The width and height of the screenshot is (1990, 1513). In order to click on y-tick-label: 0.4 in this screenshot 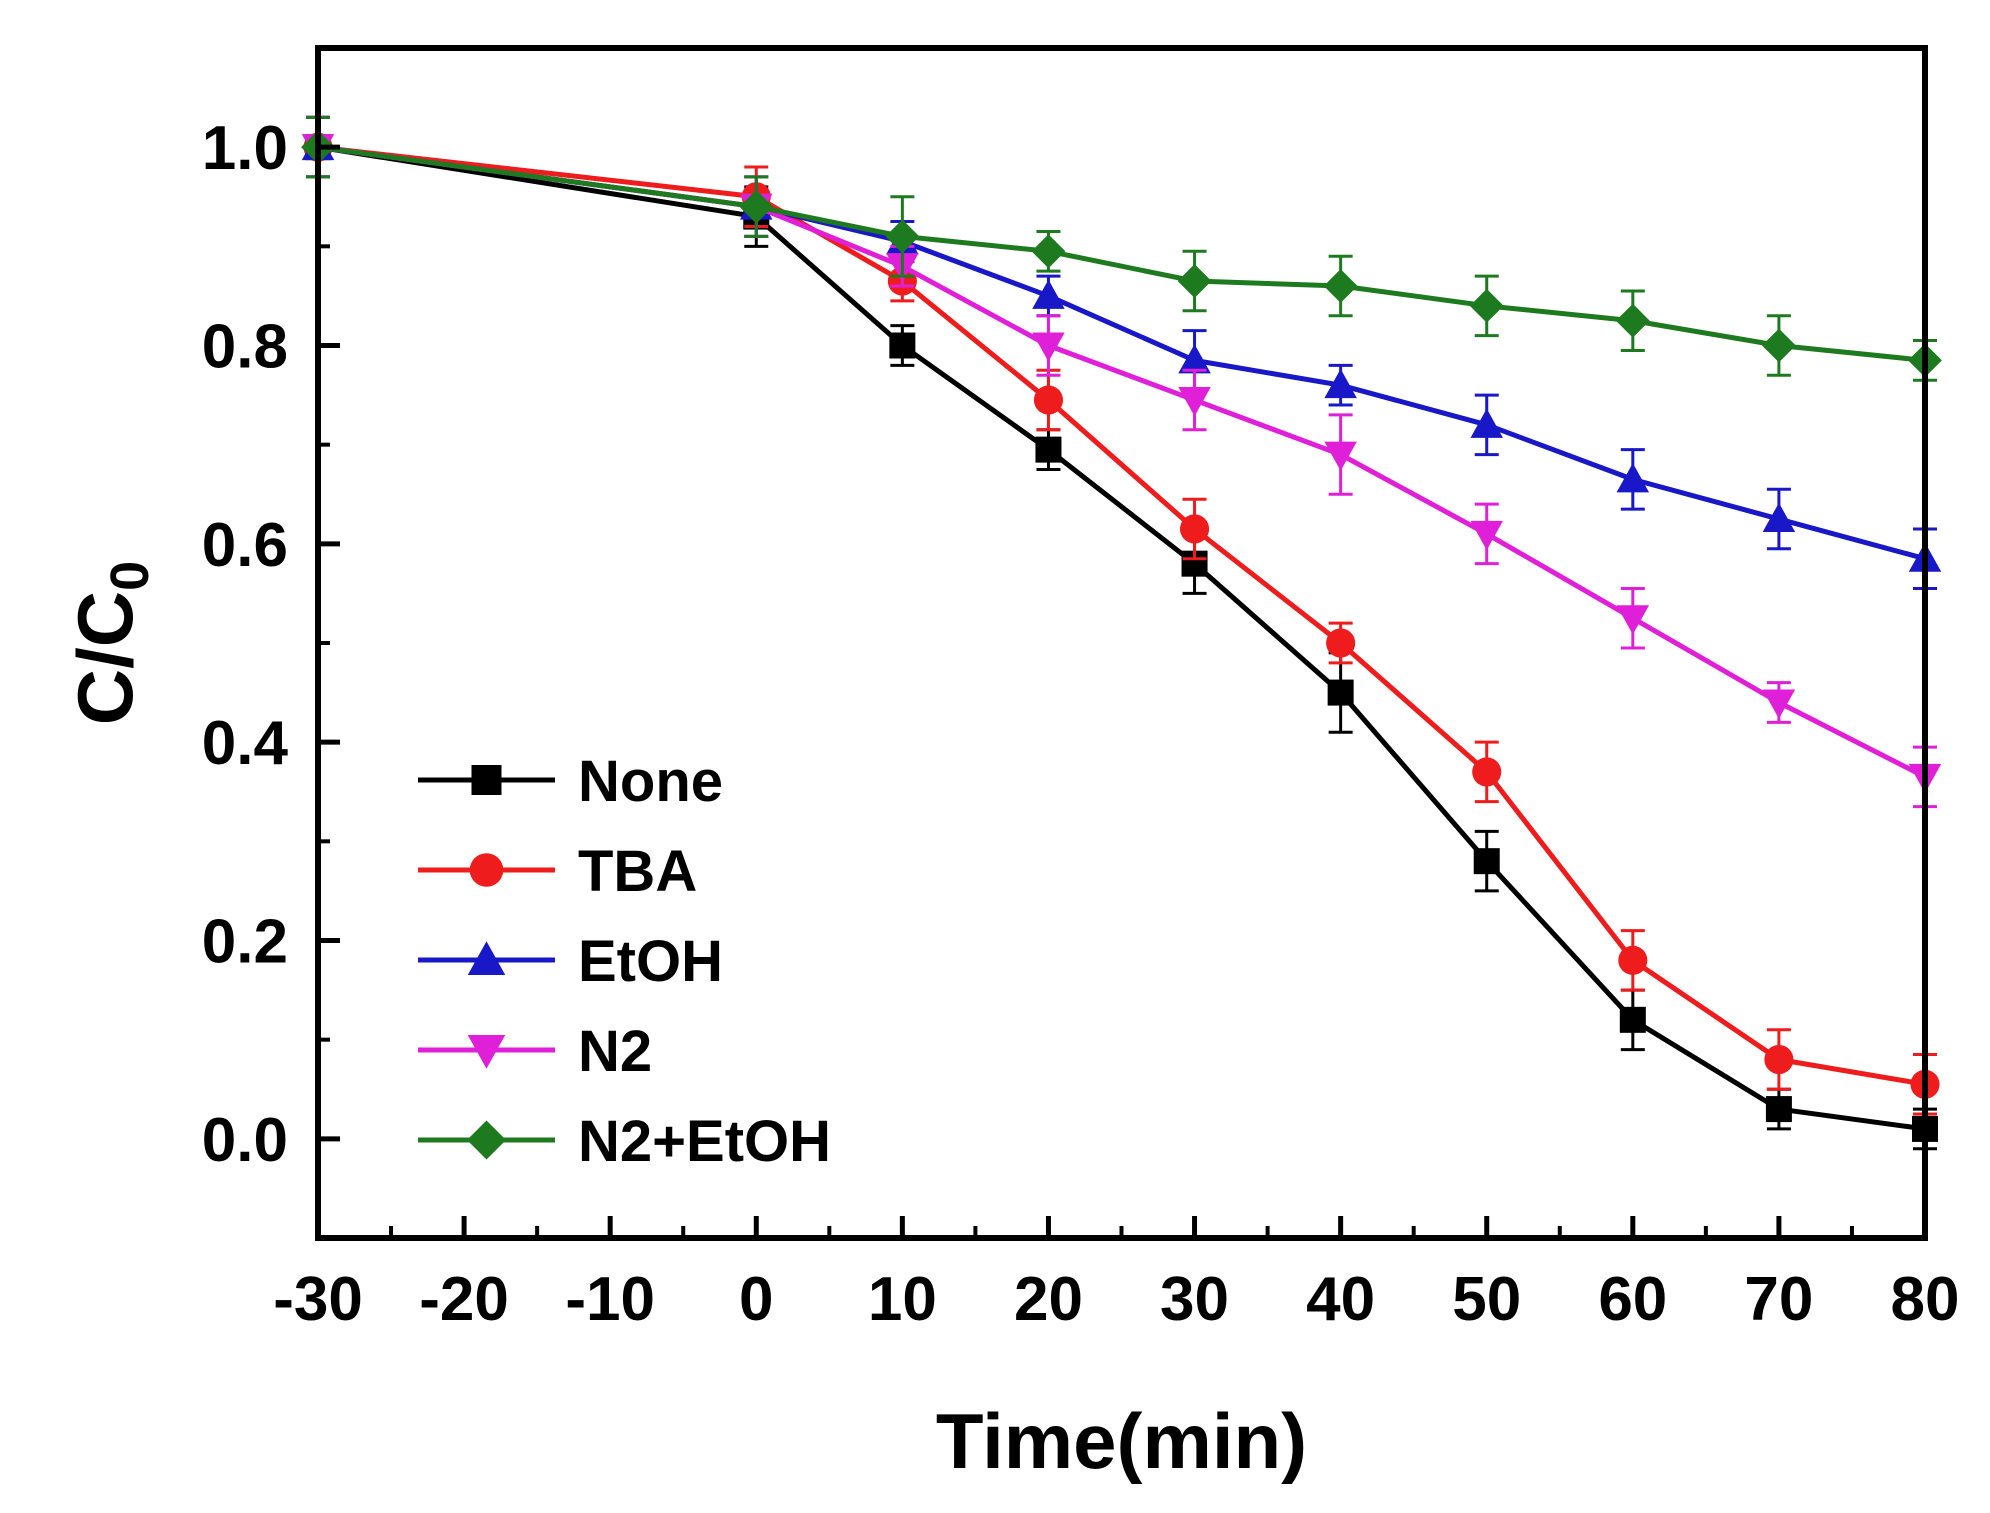, I will do `click(245, 743)`.